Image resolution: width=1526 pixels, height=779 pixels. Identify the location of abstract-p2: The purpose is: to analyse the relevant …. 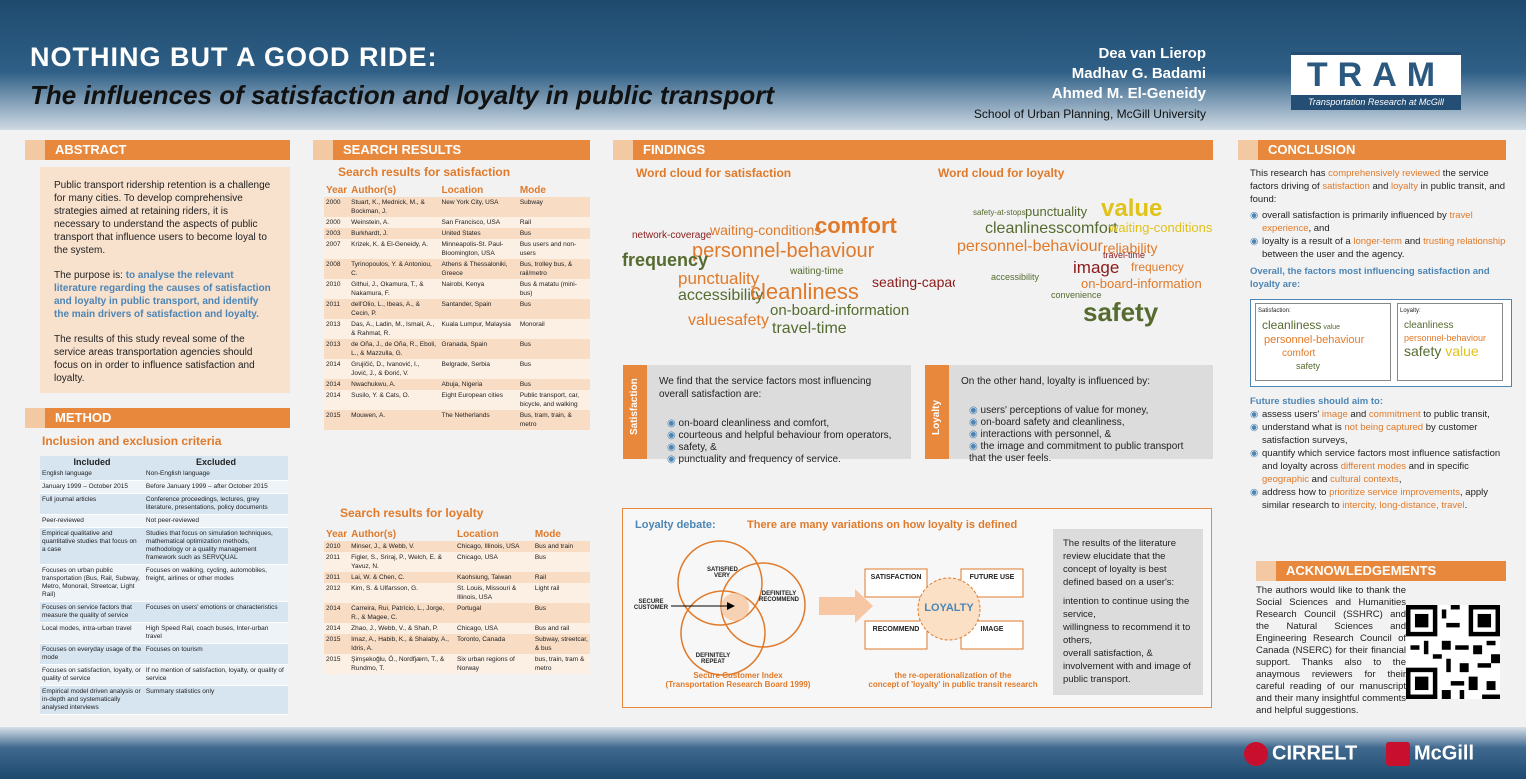
(162, 295).